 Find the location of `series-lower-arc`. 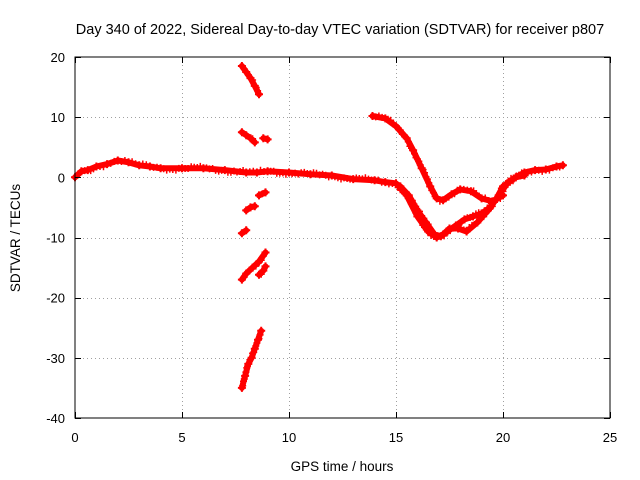

series-lower-arc is located at coordinates (462, 206).